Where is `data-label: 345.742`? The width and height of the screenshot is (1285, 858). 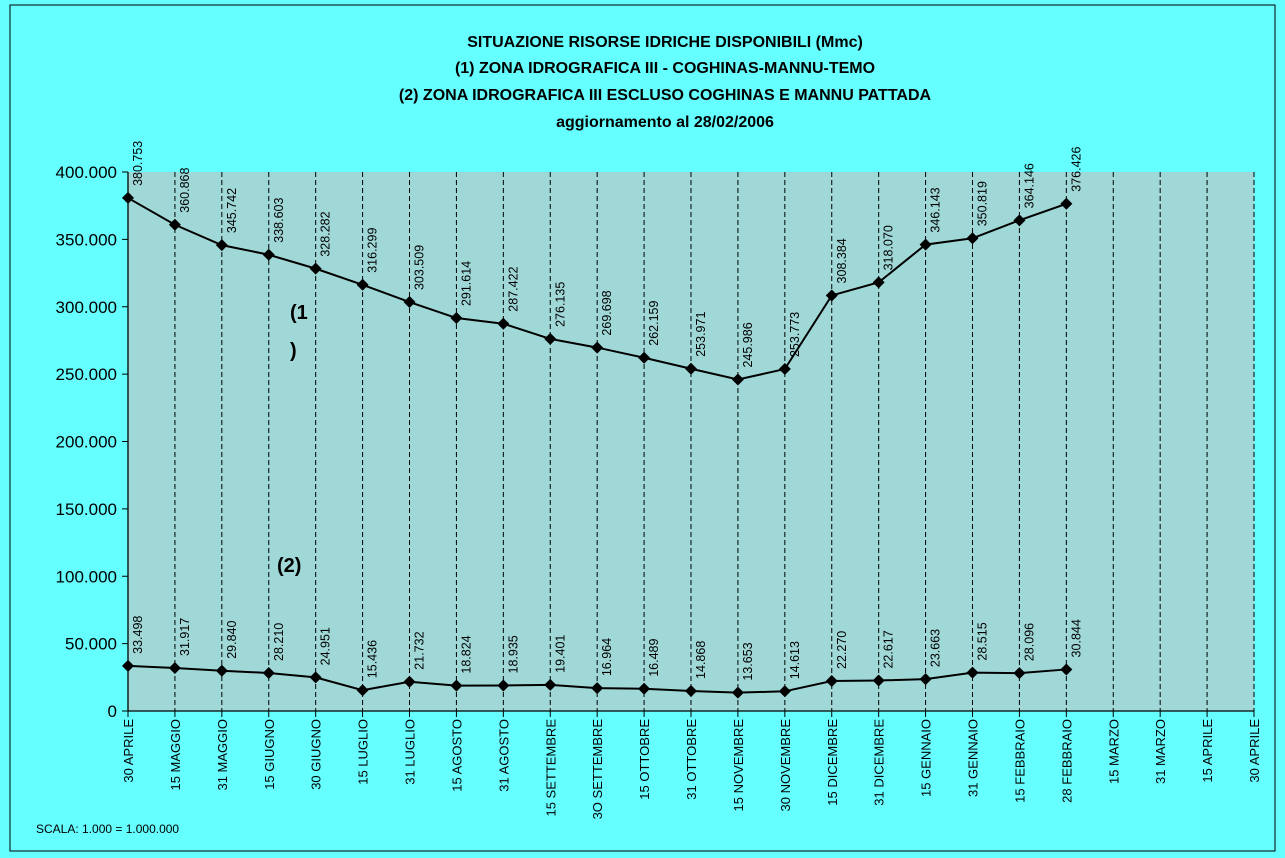
data-label: 345.742 is located at coordinates (232, 210).